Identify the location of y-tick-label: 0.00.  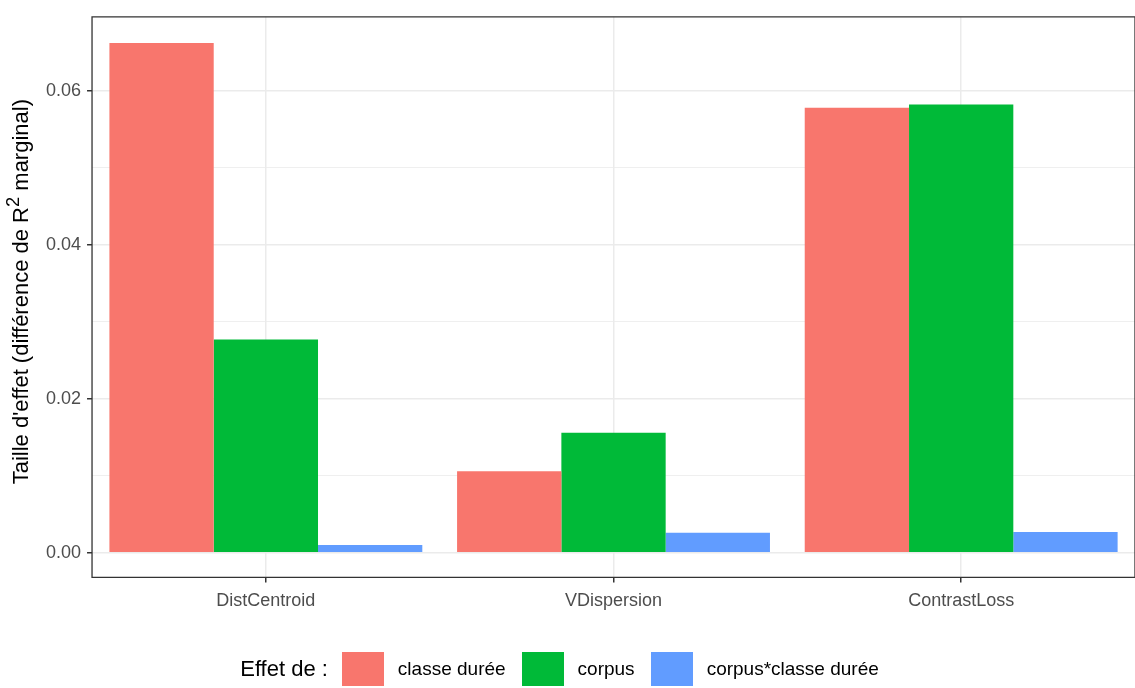
(63, 551).